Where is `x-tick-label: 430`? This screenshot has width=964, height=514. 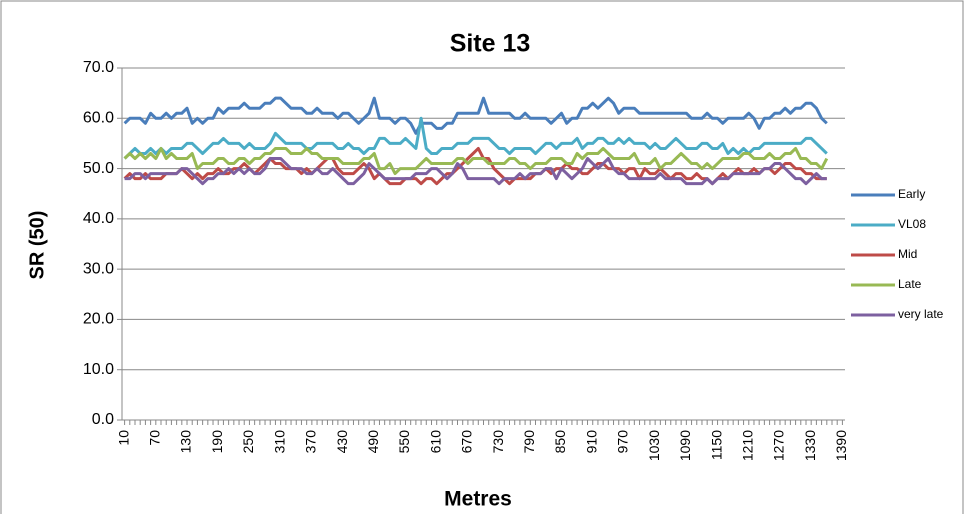
x-tick-label: 430 is located at coordinates (342, 442).